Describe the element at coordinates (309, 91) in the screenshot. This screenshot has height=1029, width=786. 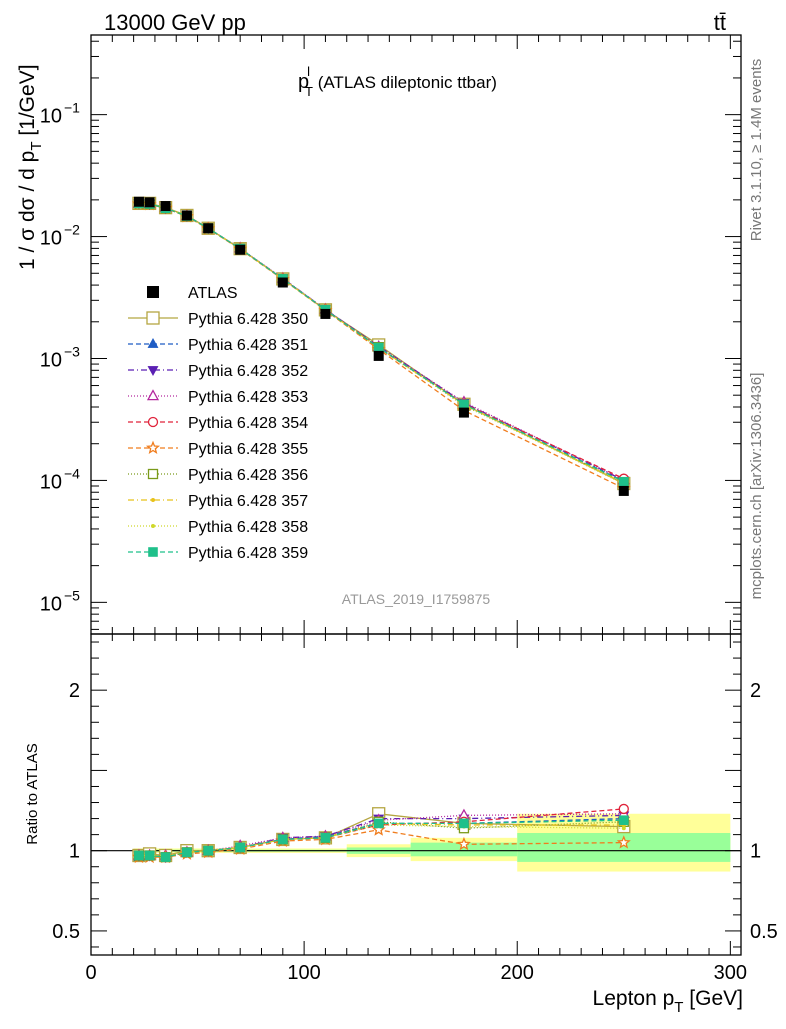
I see `plot-title-sub: T` at that location.